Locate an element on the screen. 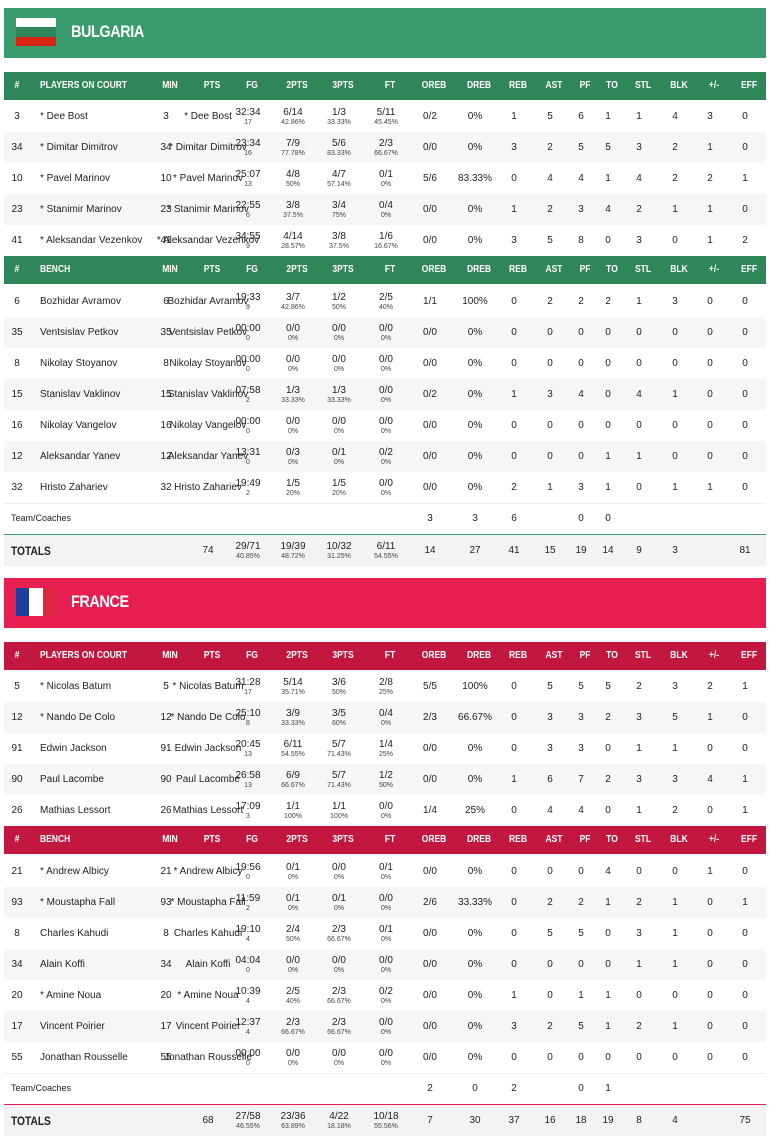 The height and width of the screenshot is (1141, 770). made-attempted: 31:28 is located at coordinates (248, 682).